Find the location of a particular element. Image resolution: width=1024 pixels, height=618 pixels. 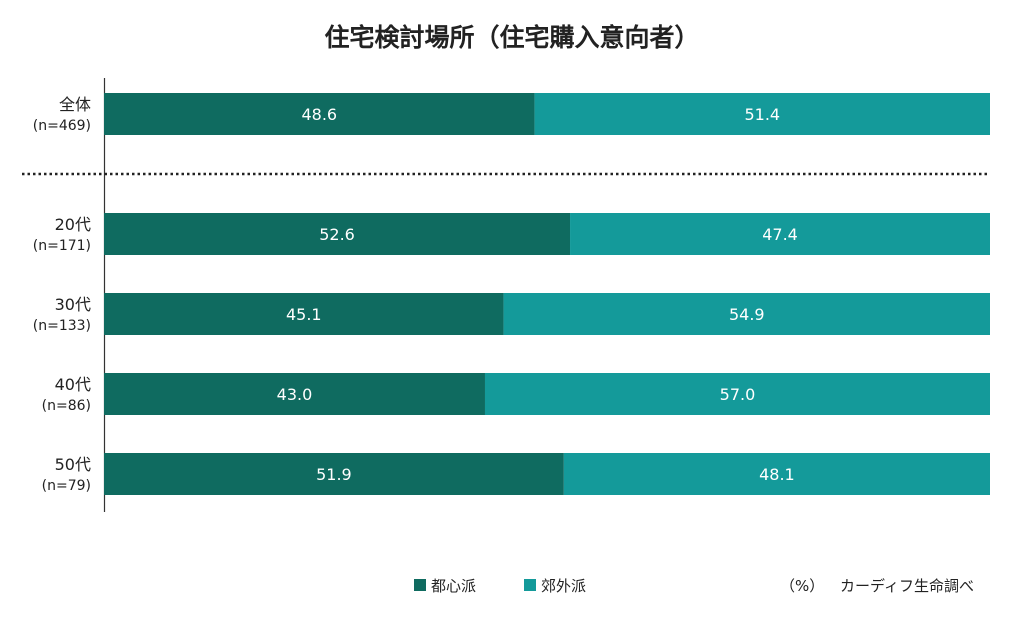

source-note: カーディフ生命調べ is located at coordinates (907, 586).